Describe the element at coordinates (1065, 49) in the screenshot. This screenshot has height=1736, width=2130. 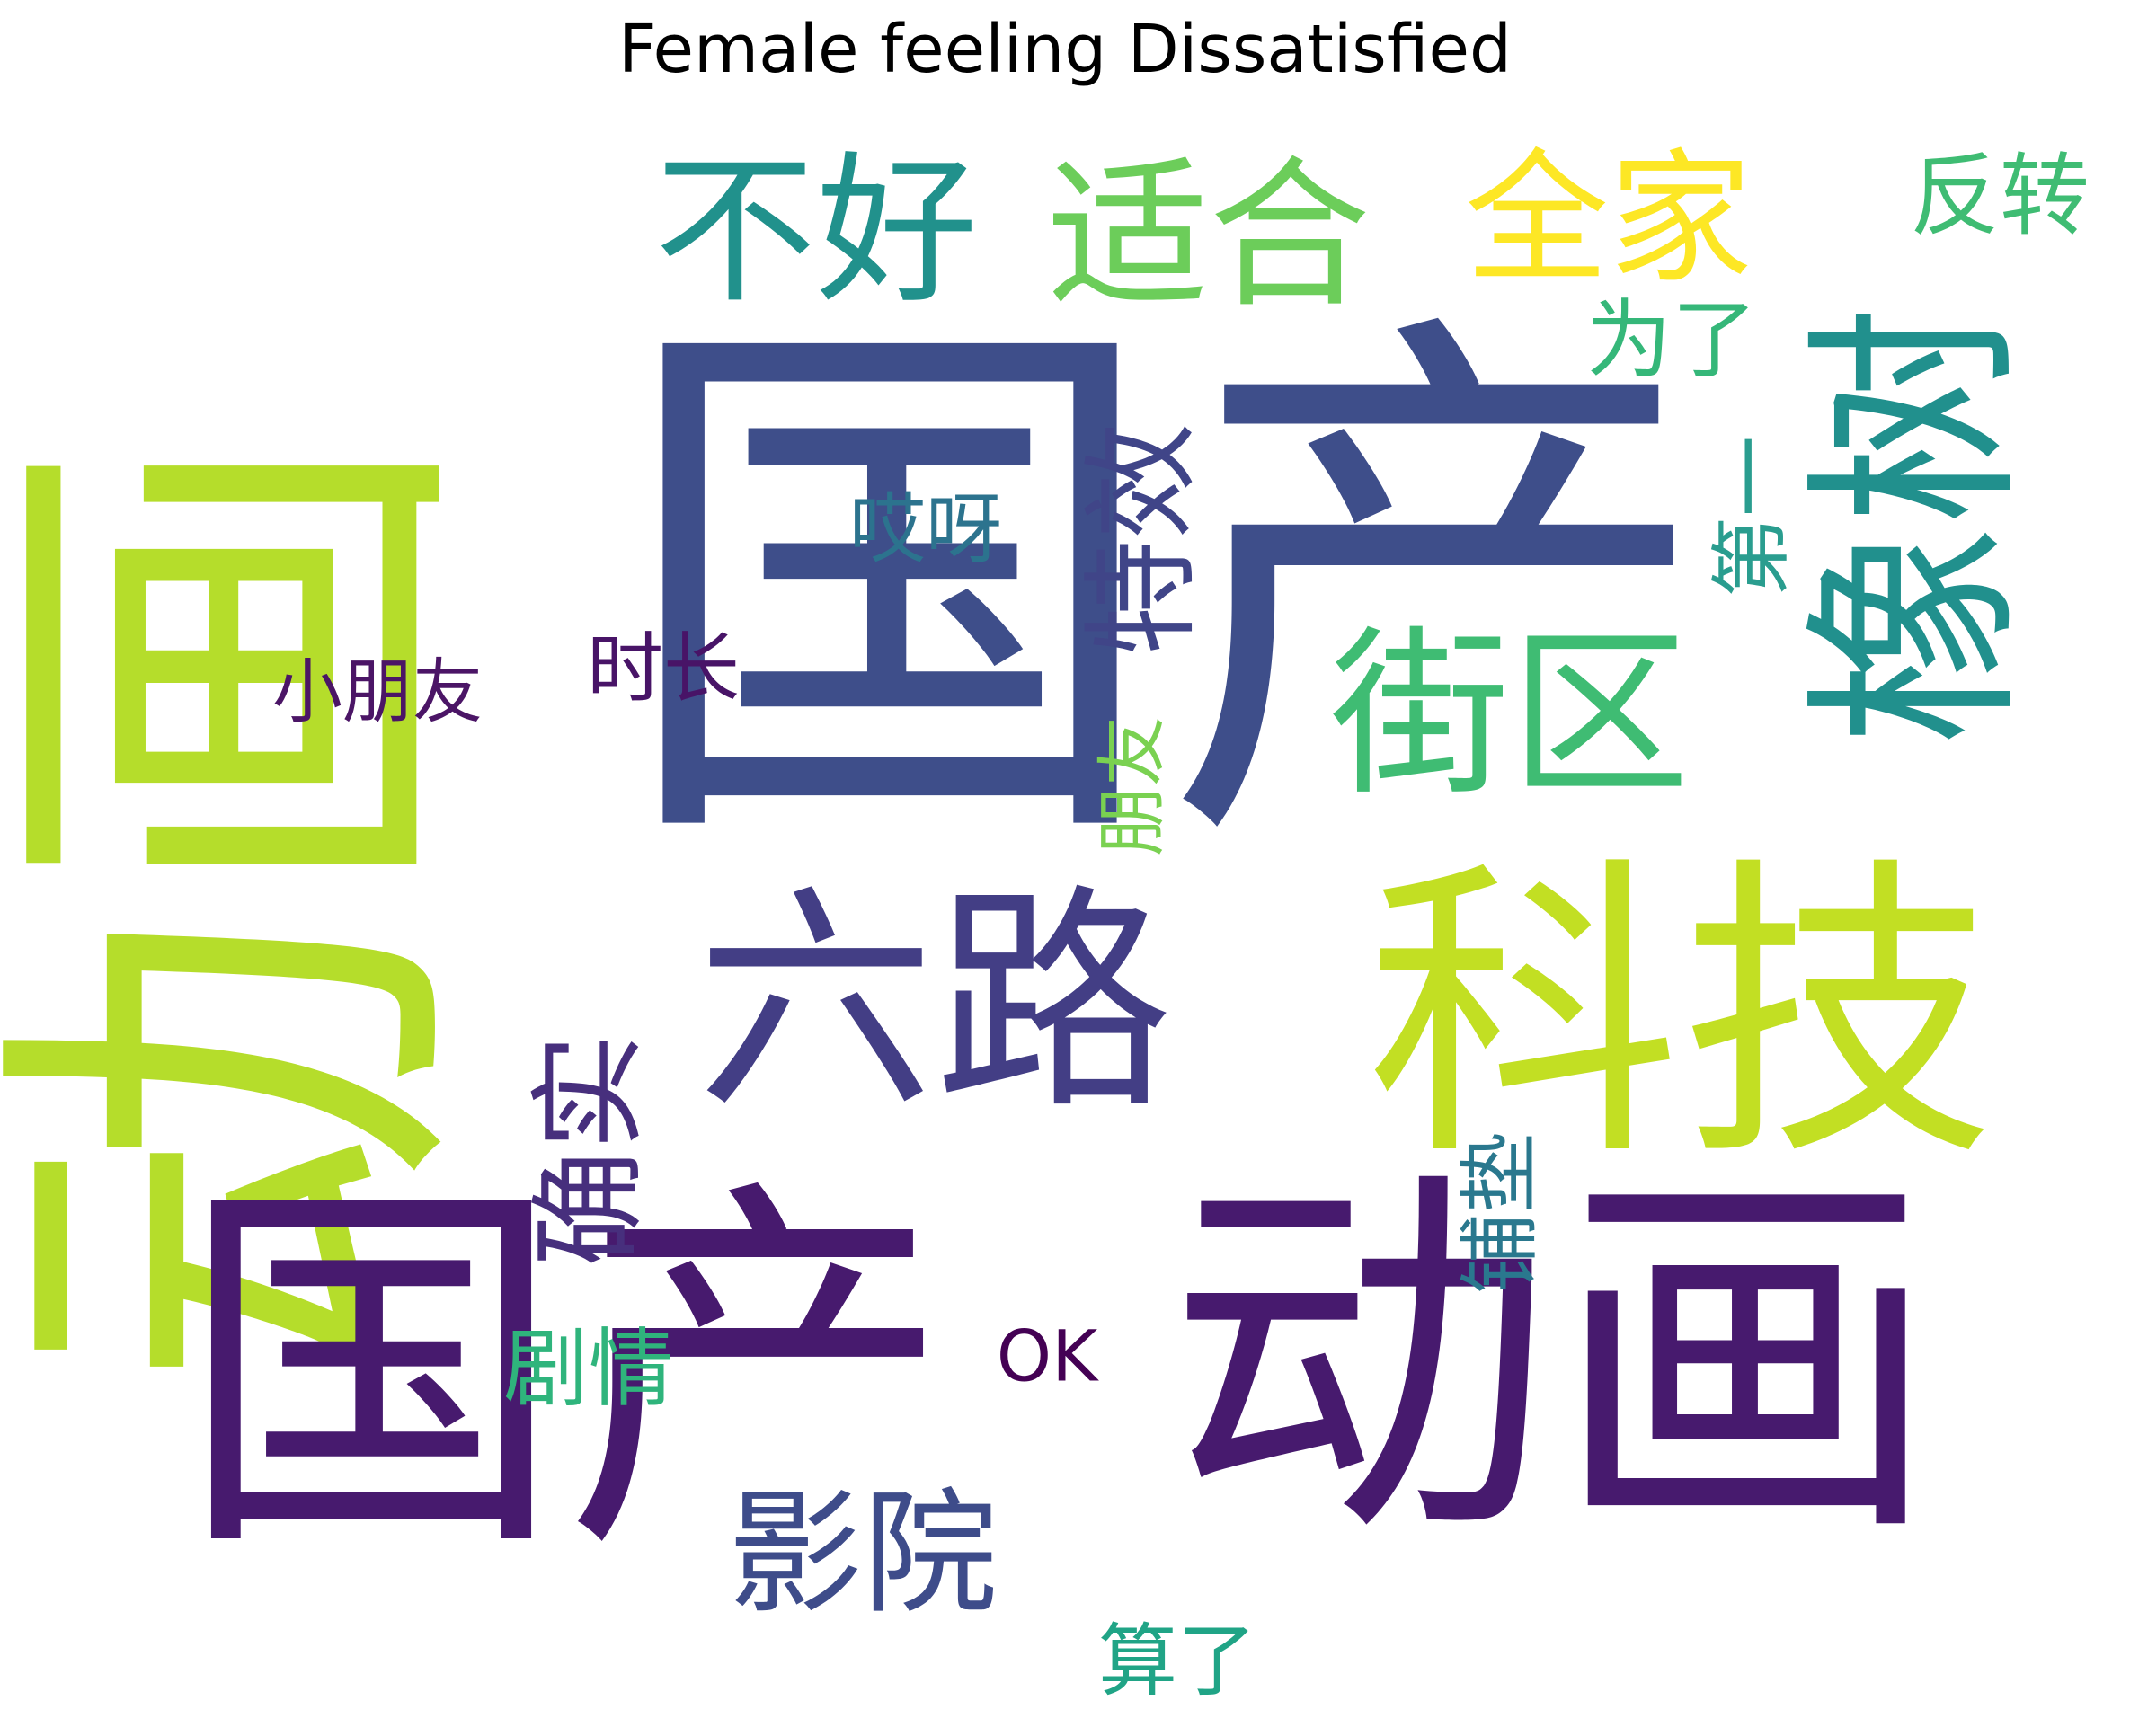
I see `chart-title: Female feeling Dissatisfied` at that location.